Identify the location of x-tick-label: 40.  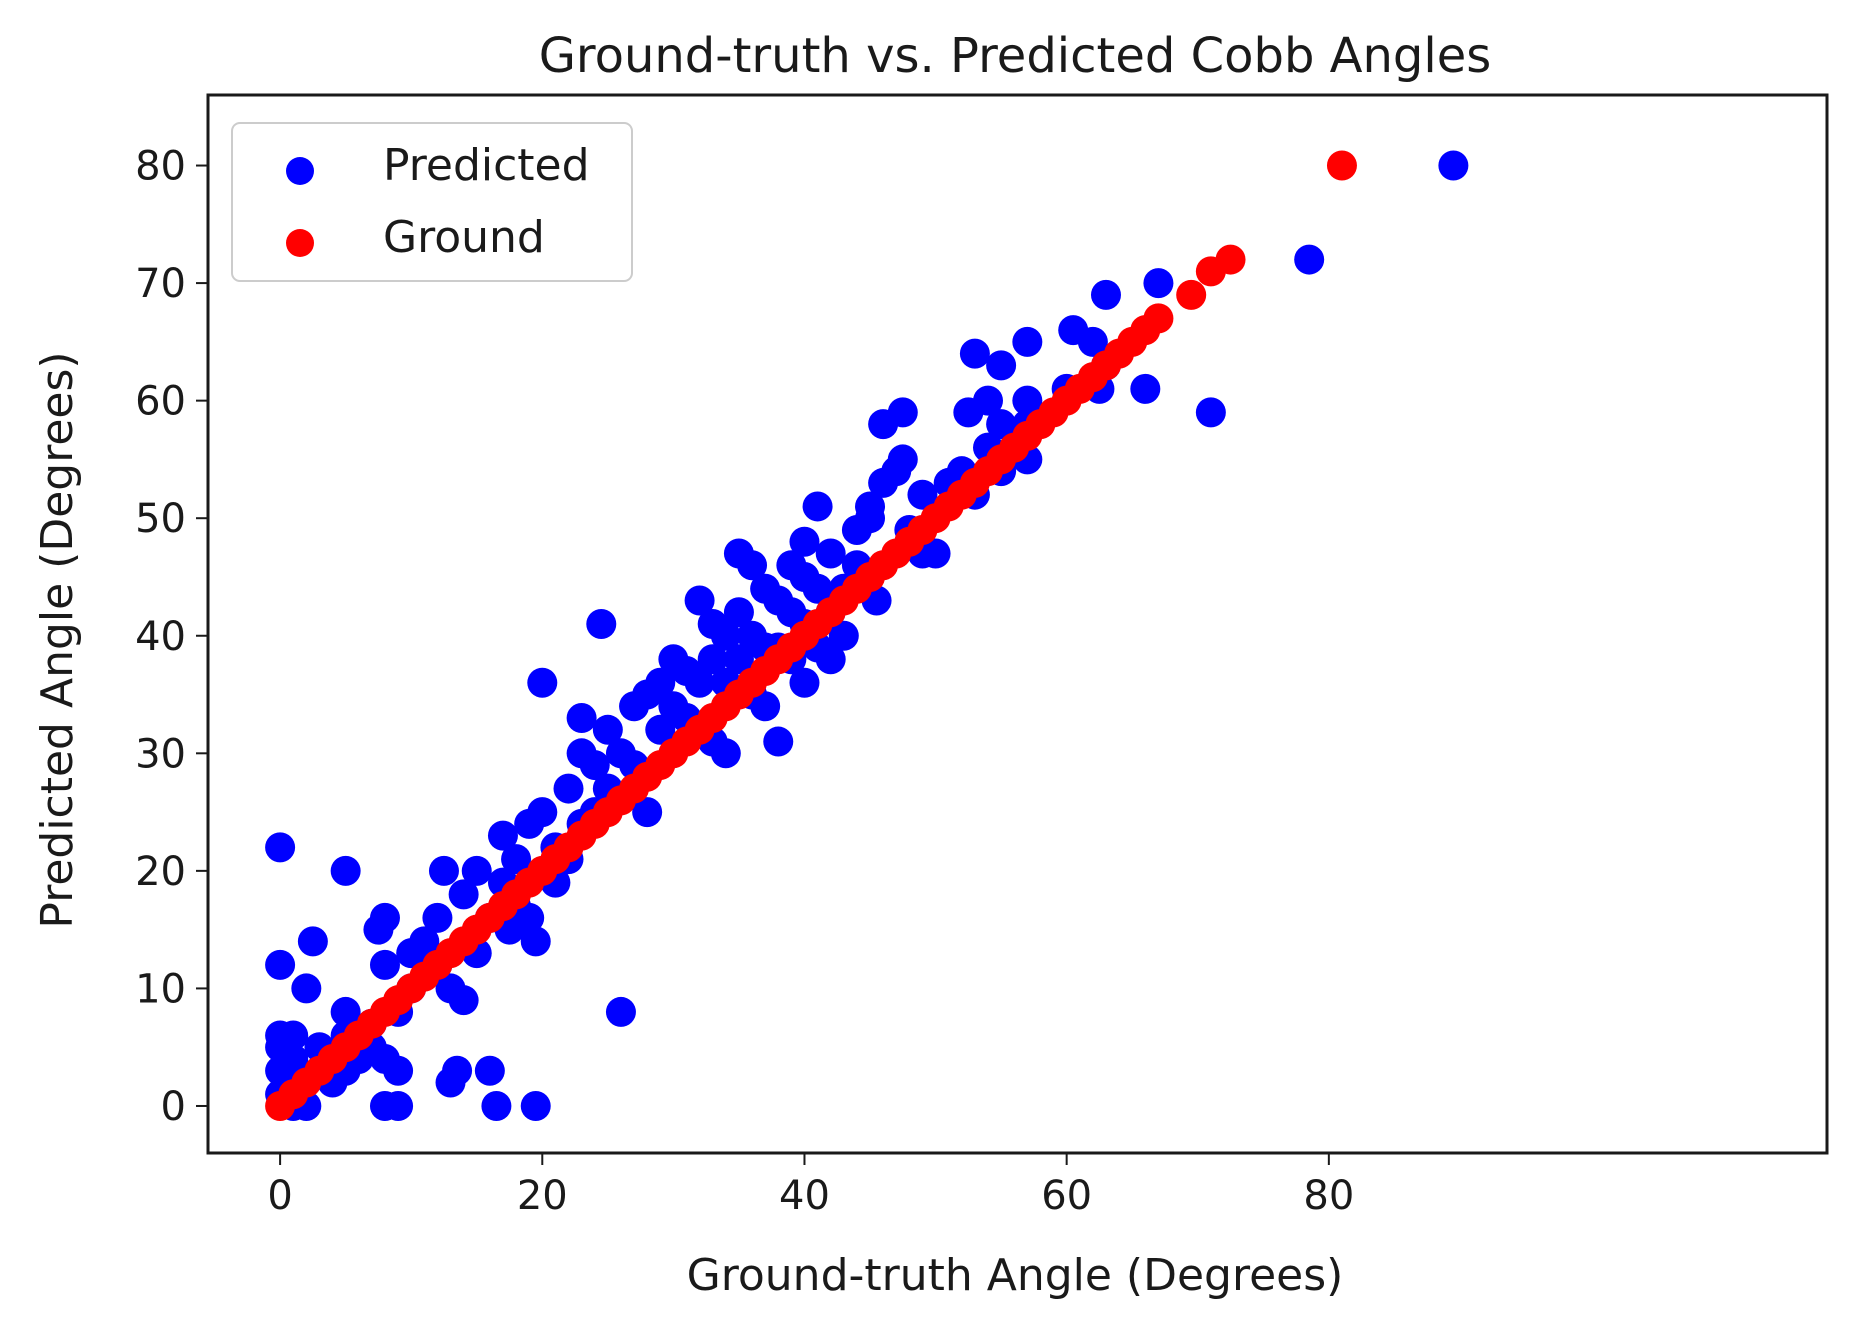
(804, 1196).